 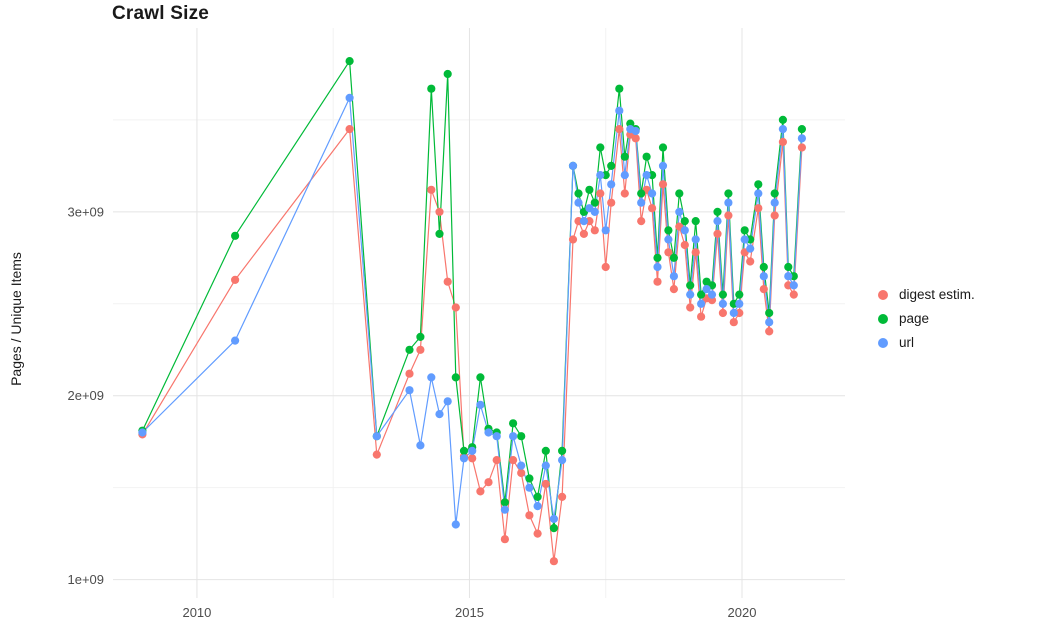 I want to click on legend-item-page: page, so click(x=926, y=318).